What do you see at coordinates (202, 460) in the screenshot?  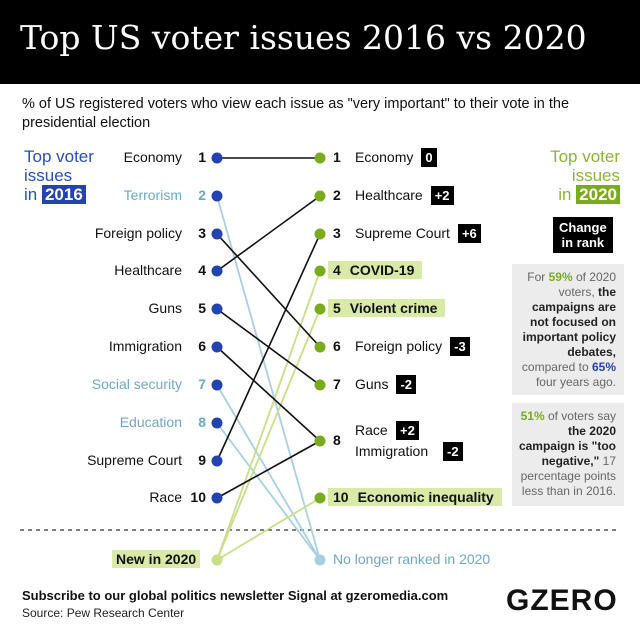 I see `issue-2016-rank: 9` at bounding box center [202, 460].